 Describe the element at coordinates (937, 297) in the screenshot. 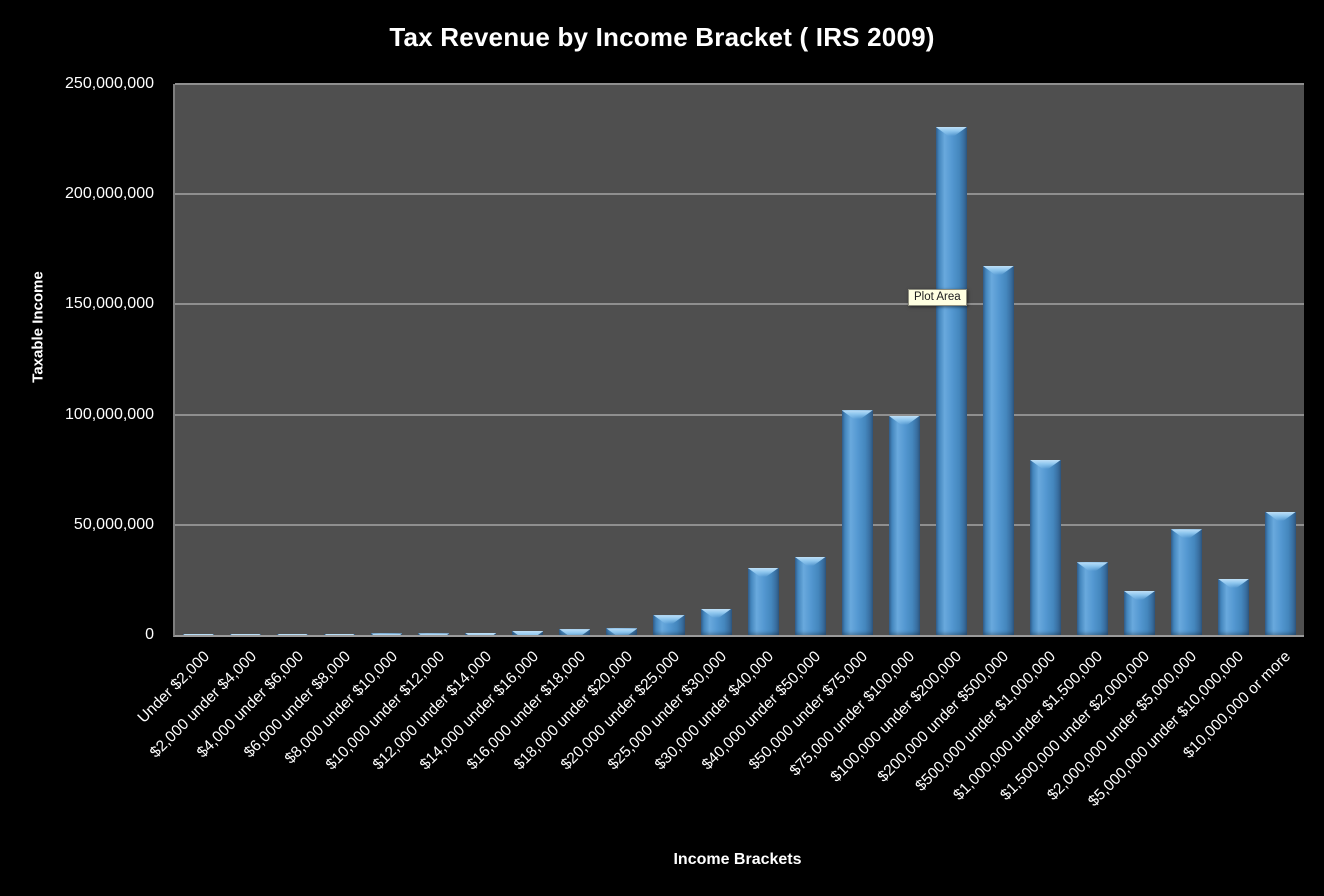

I see `plot-area-tooltip: Plot Area` at that location.